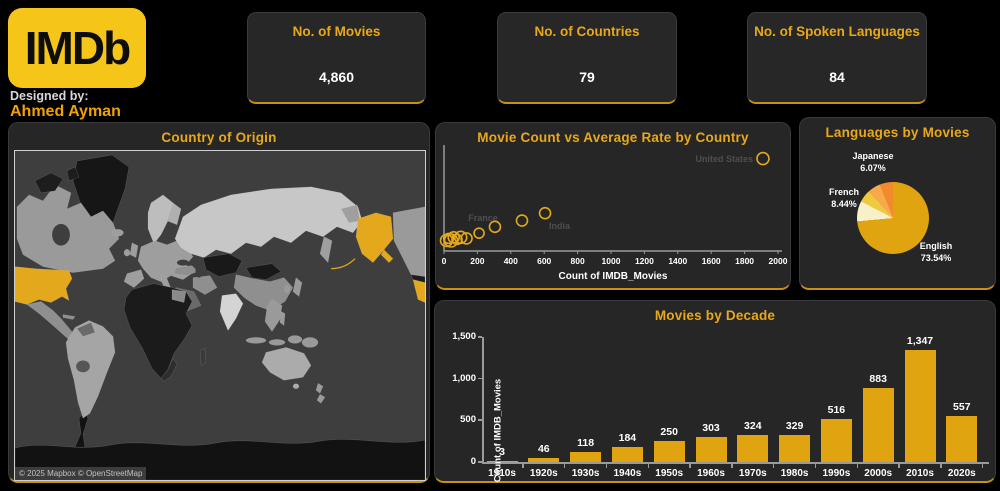  I want to click on scatter-point-india, so click(545, 213).